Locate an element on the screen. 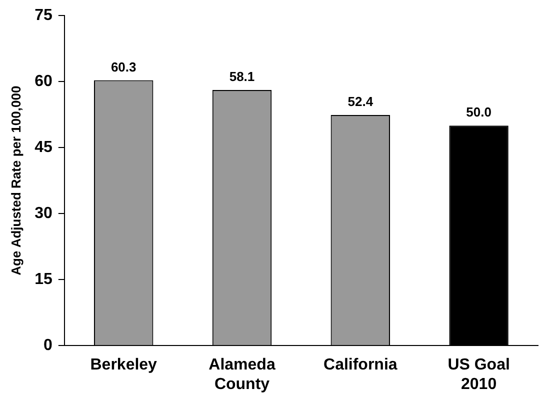 This screenshot has height=409, width=553. y-axis-title: Age Adjusted Rate per 100,000 is located at coordinates (16, 181).